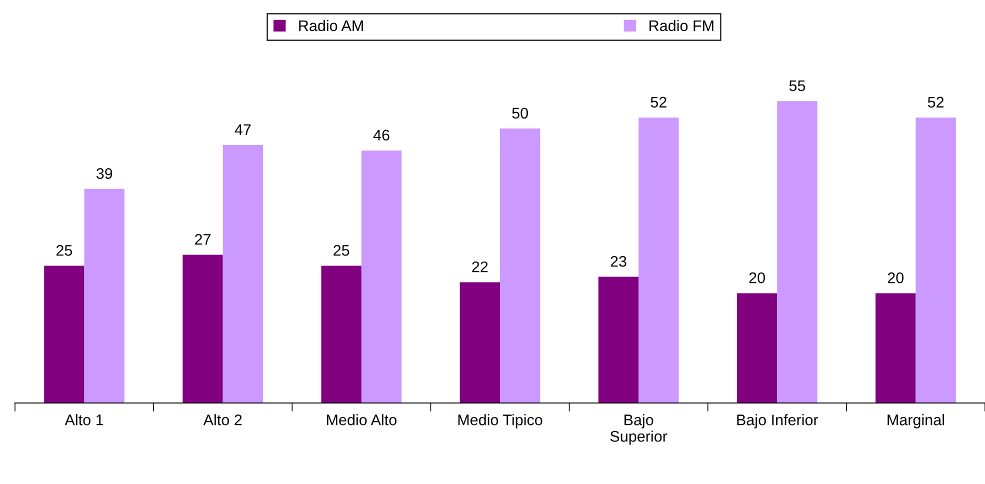 This screenshot has height=484, width=985. Describe the element at coordinates (381, 135) in the screenshot. I see `data-label: 46` at that location.